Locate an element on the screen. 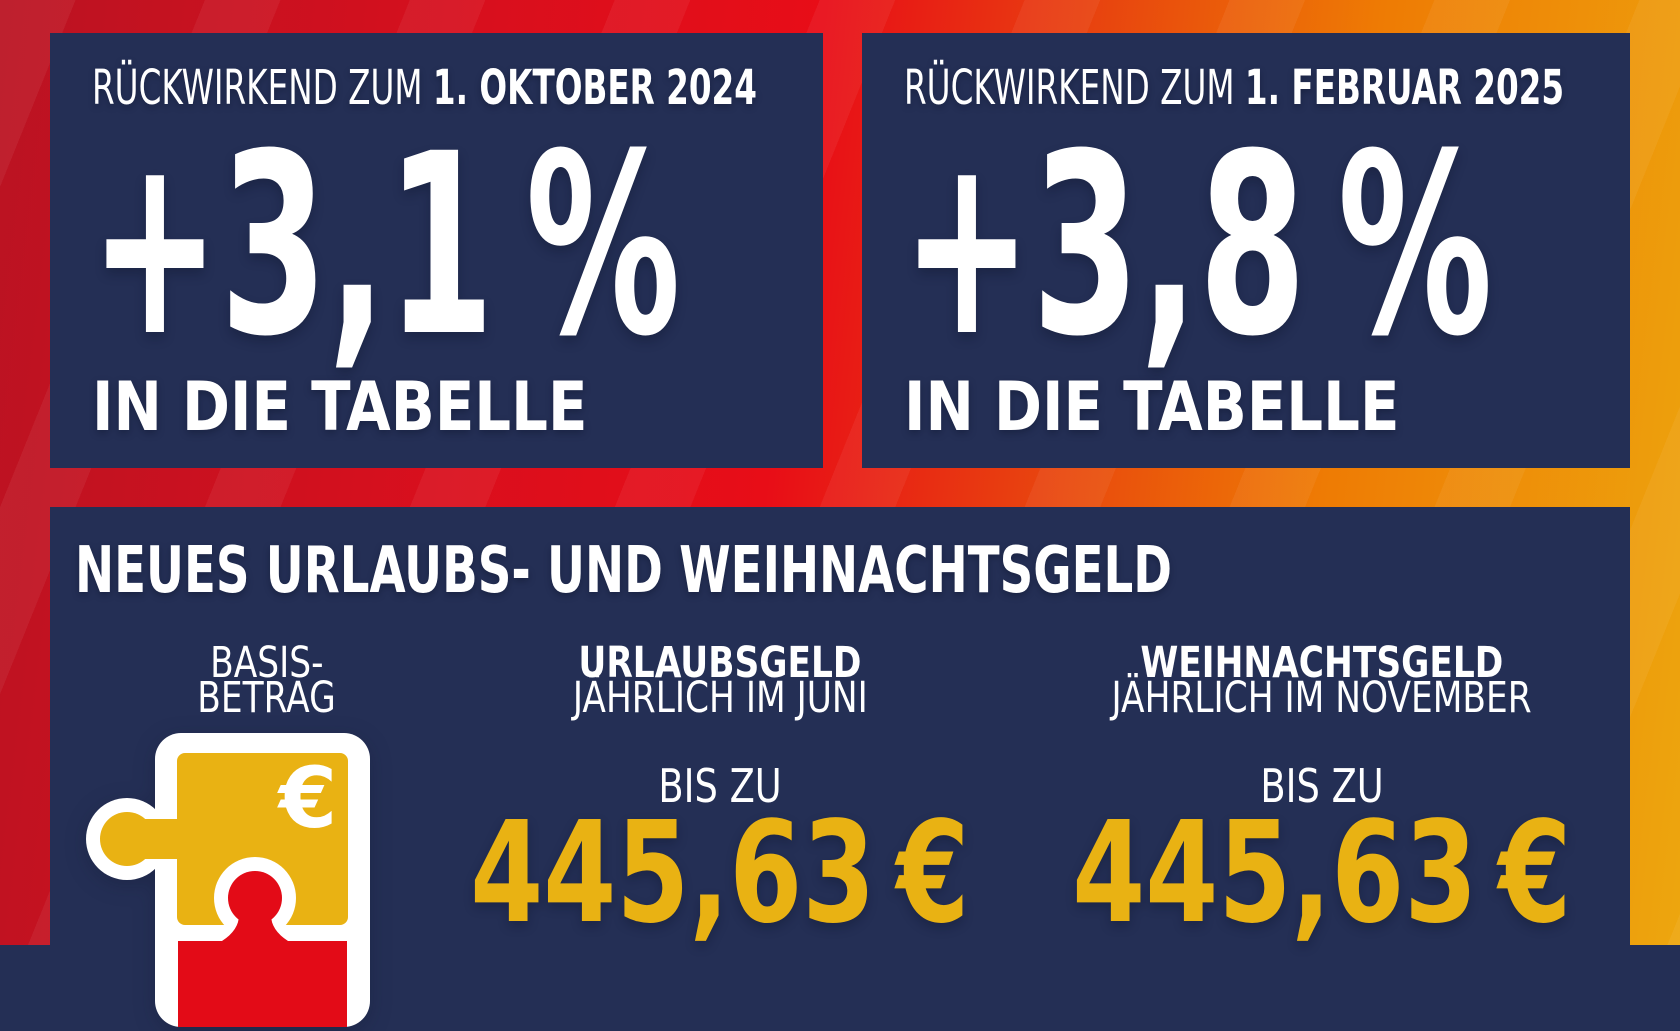  urlaubsgeld-header: URLAUBSGELD JÄHRLICH IM JUNI is located at coordinates (720, 680).